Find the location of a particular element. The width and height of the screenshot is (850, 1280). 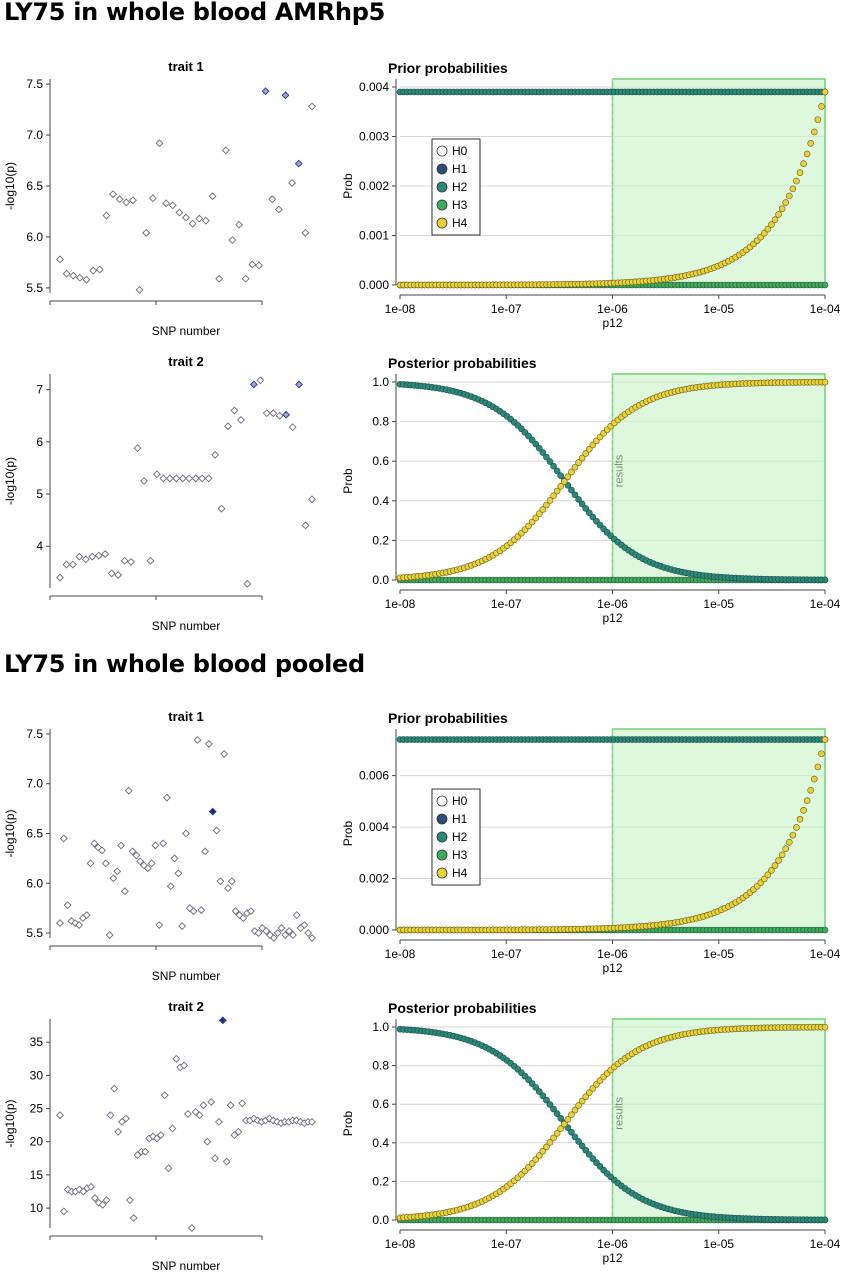

x-tick-label: 1e-05 is located at coordinates (718, 604).